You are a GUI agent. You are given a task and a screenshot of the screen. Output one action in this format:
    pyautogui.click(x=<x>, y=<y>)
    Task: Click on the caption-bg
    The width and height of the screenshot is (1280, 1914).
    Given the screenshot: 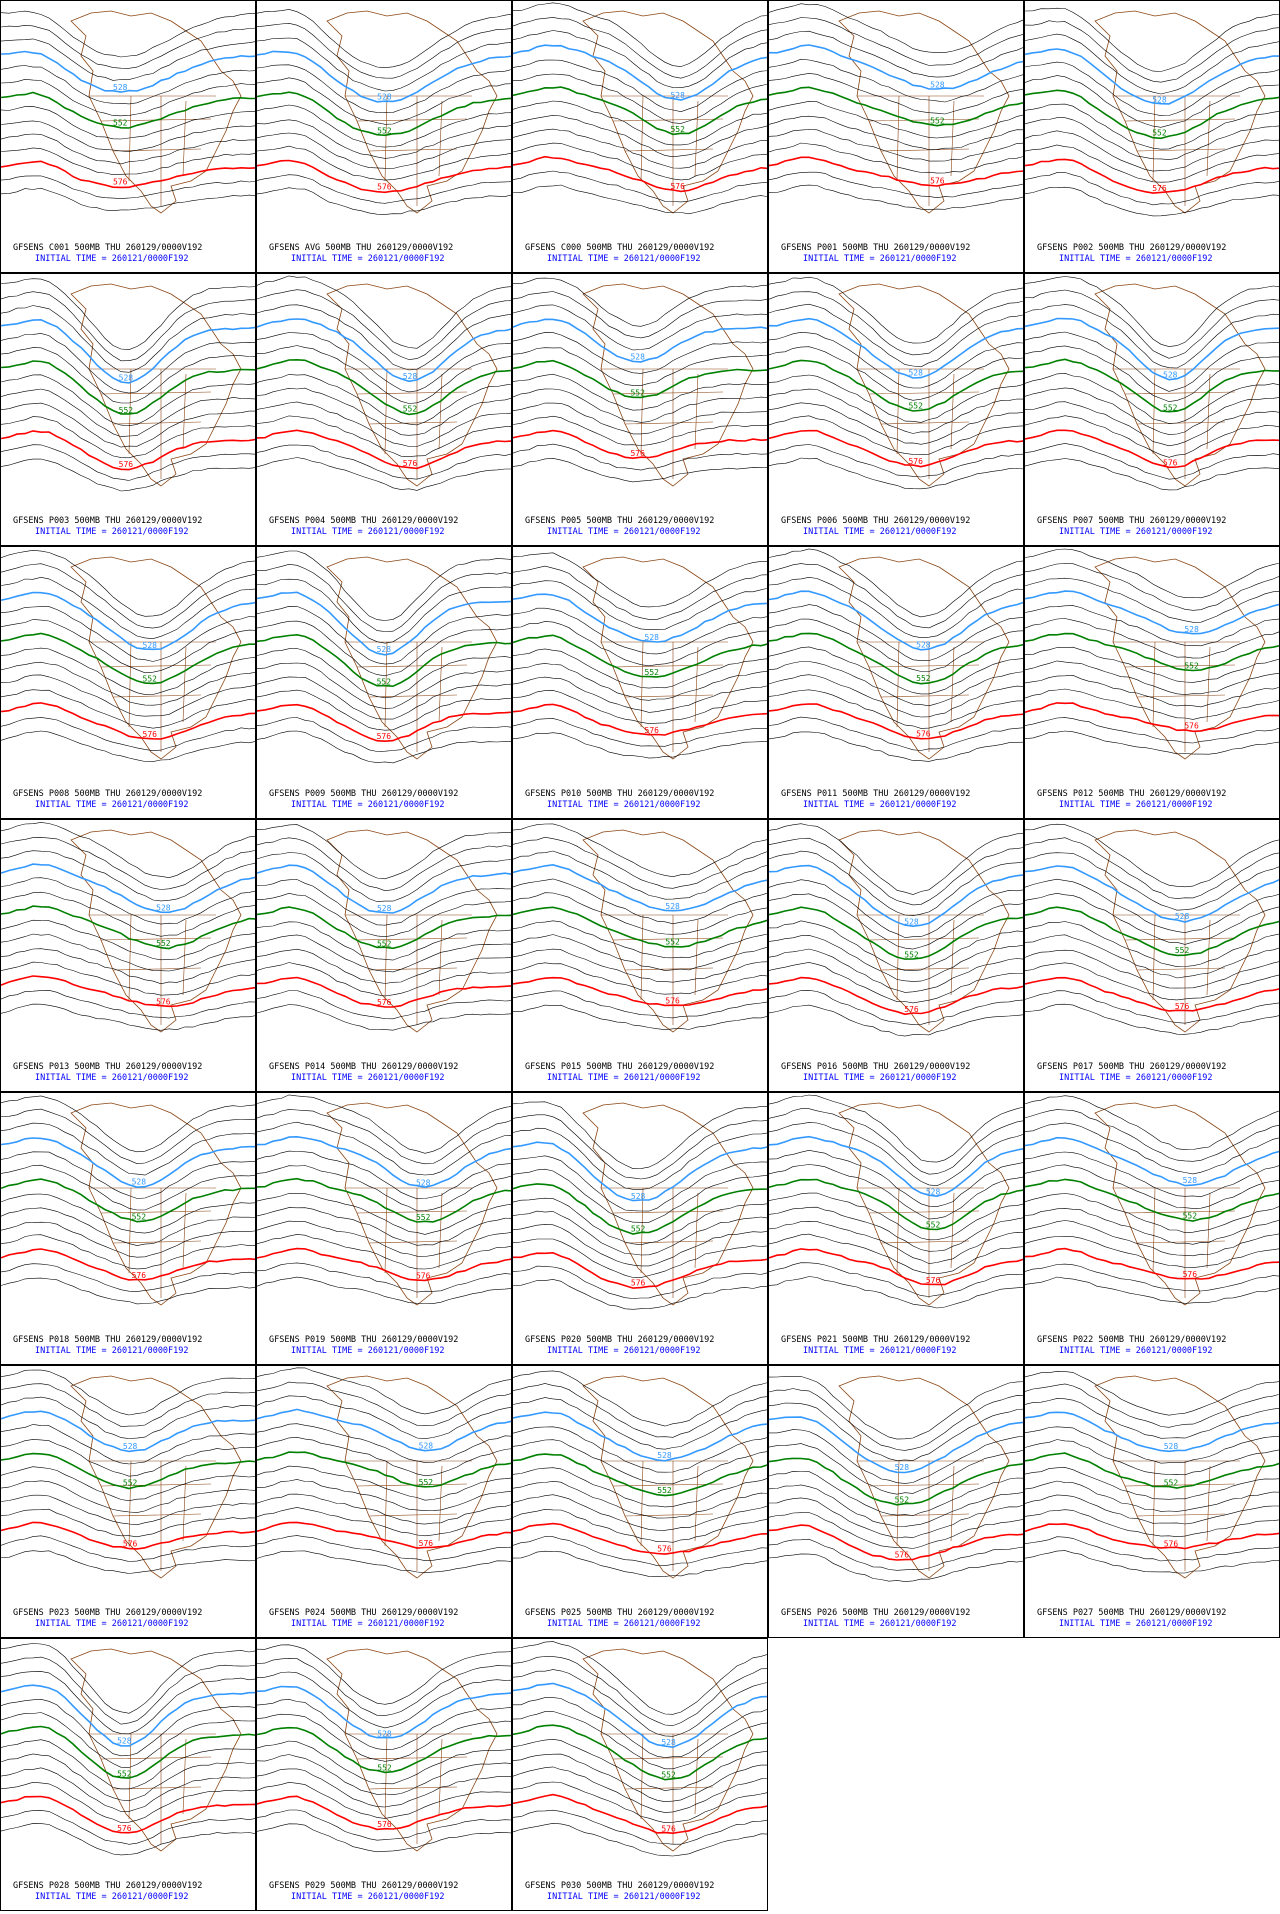 What is the action you would take?
    pyautogui.click(x=128, y=800)
    